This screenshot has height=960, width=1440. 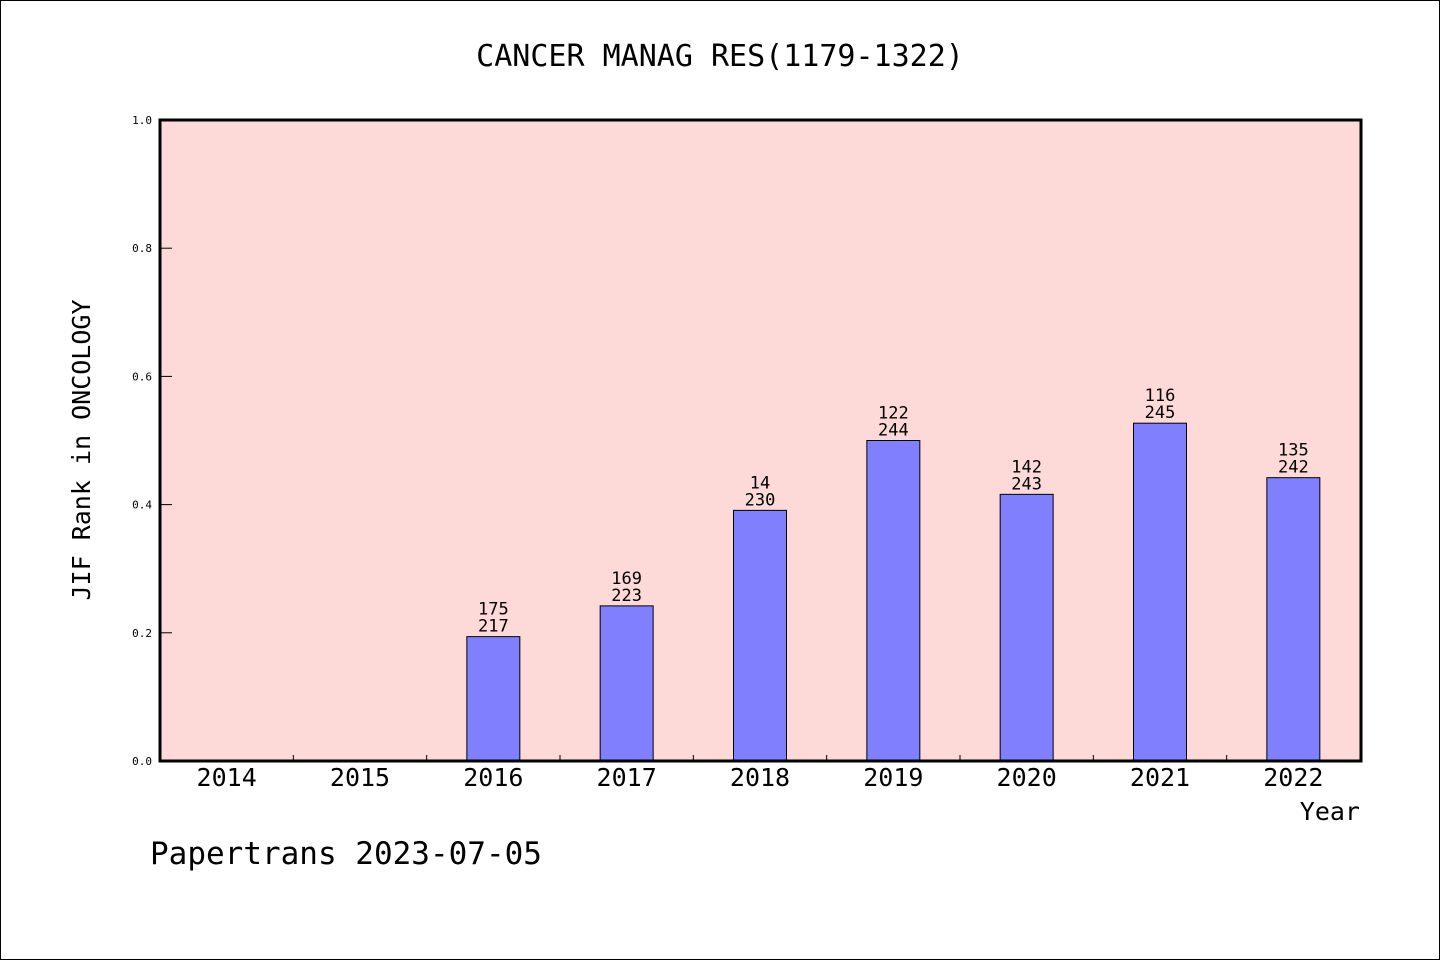 What do you see at coordinates (493, 777) in the screenshot?
I see `x-tick-label: 2016` at bounding box center [493, 777].